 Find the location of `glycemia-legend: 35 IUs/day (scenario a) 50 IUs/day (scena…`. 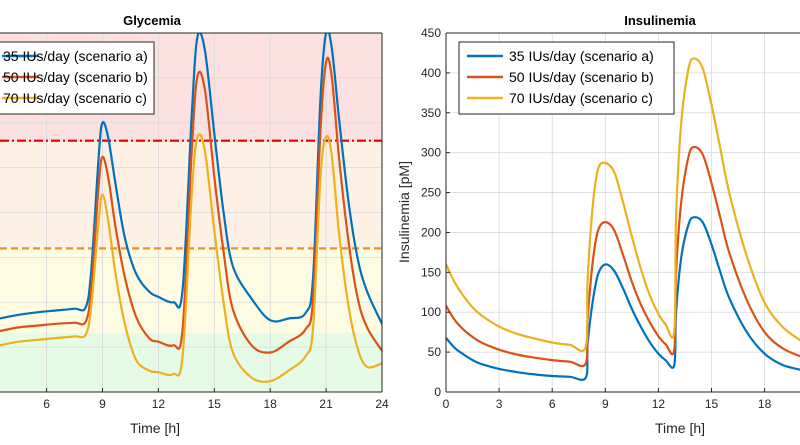

glycemia-legend: 35 IUs/day (scenario a) 50 IUs/day (scena… is located at coordinates (77, 78).